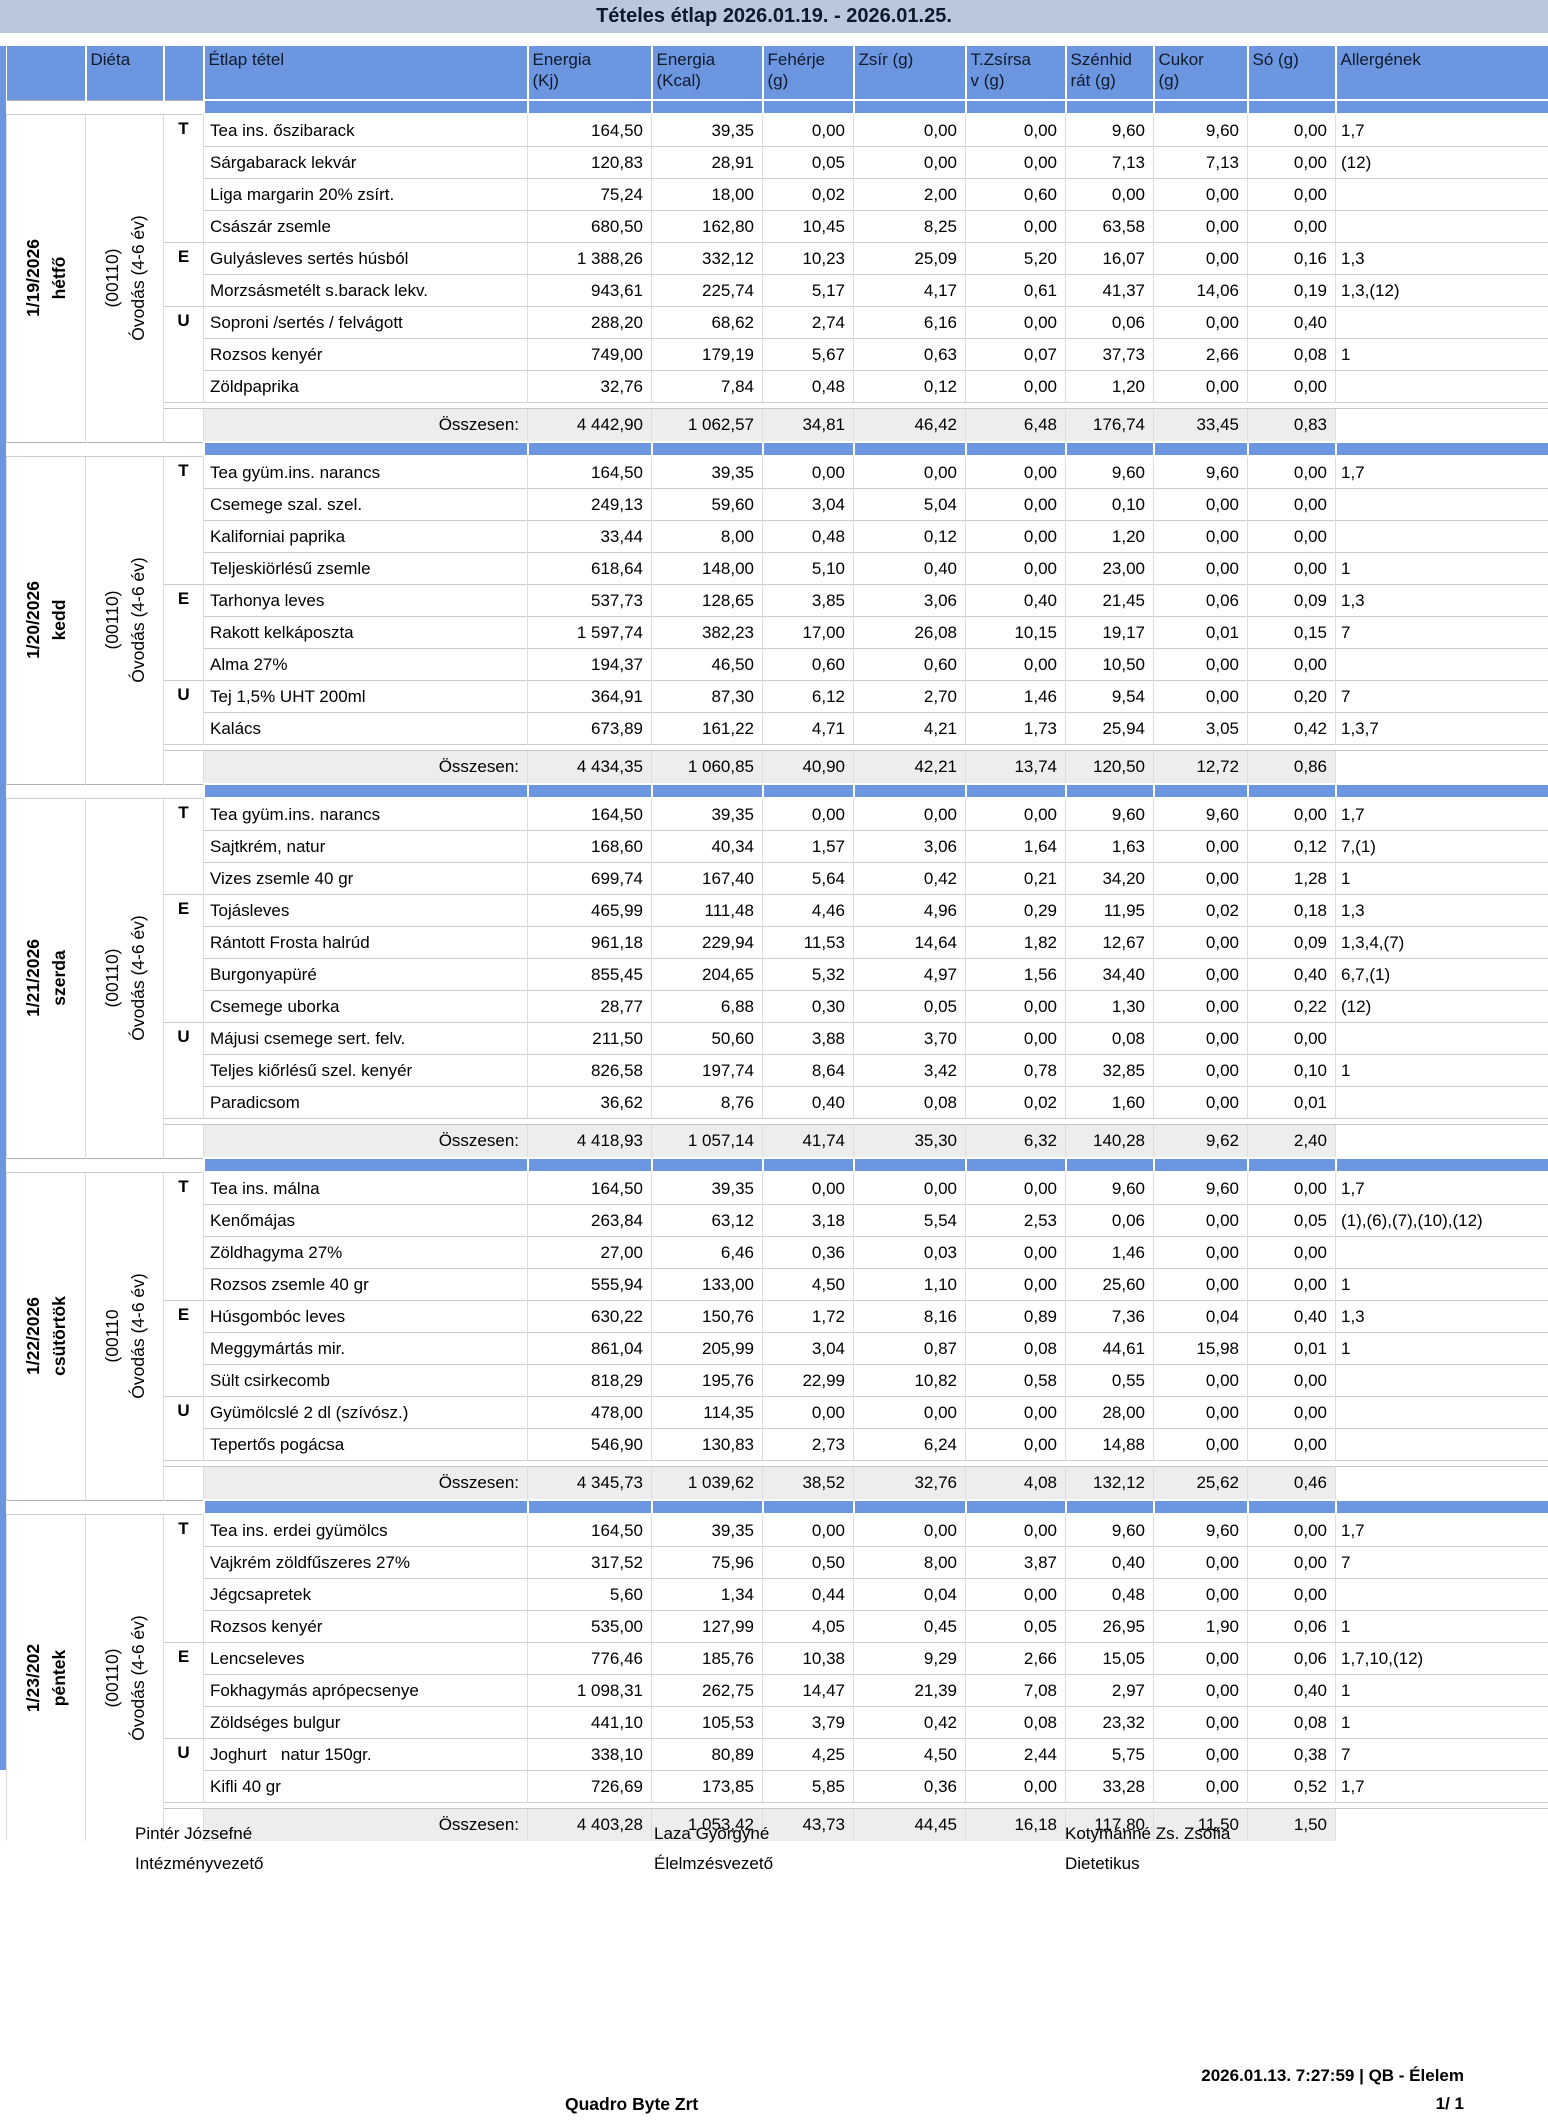 The image size is (1548, 2128). I want to click on cell-kcal: 39,35, so click(707, 1188).